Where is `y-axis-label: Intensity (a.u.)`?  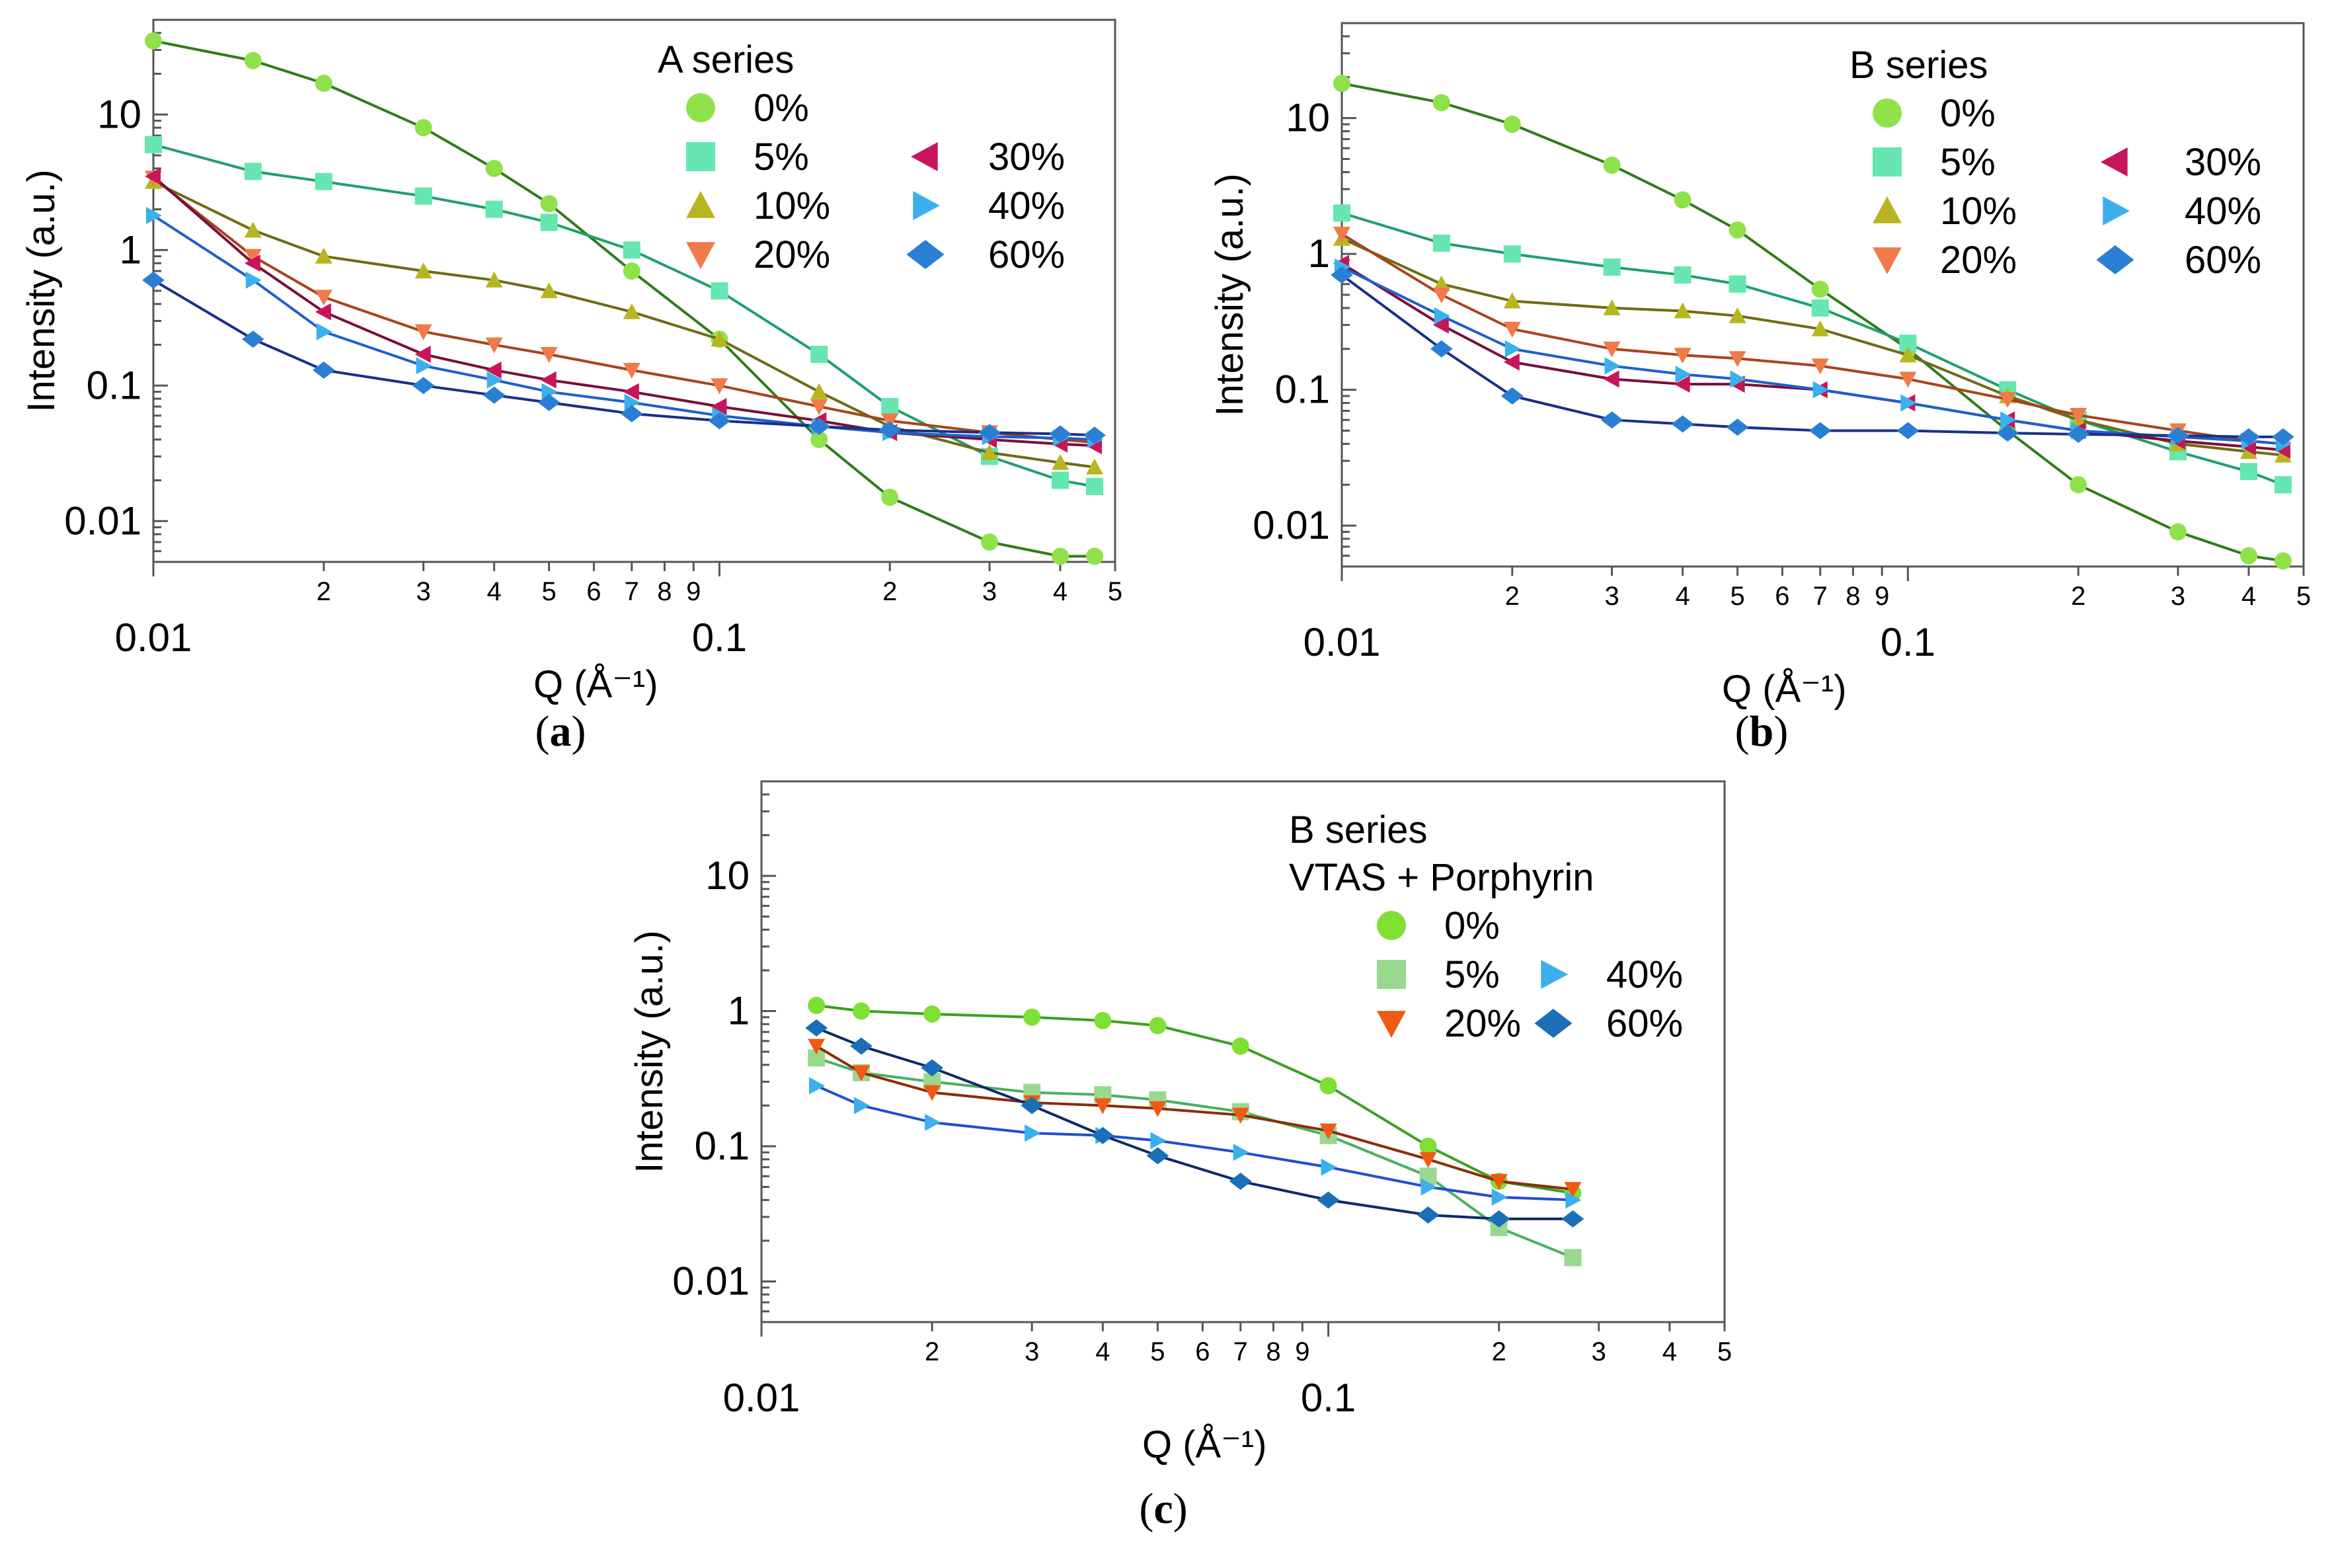
y-axis-label: Intensity (a.u.) is located at coordinates (1229, 294).